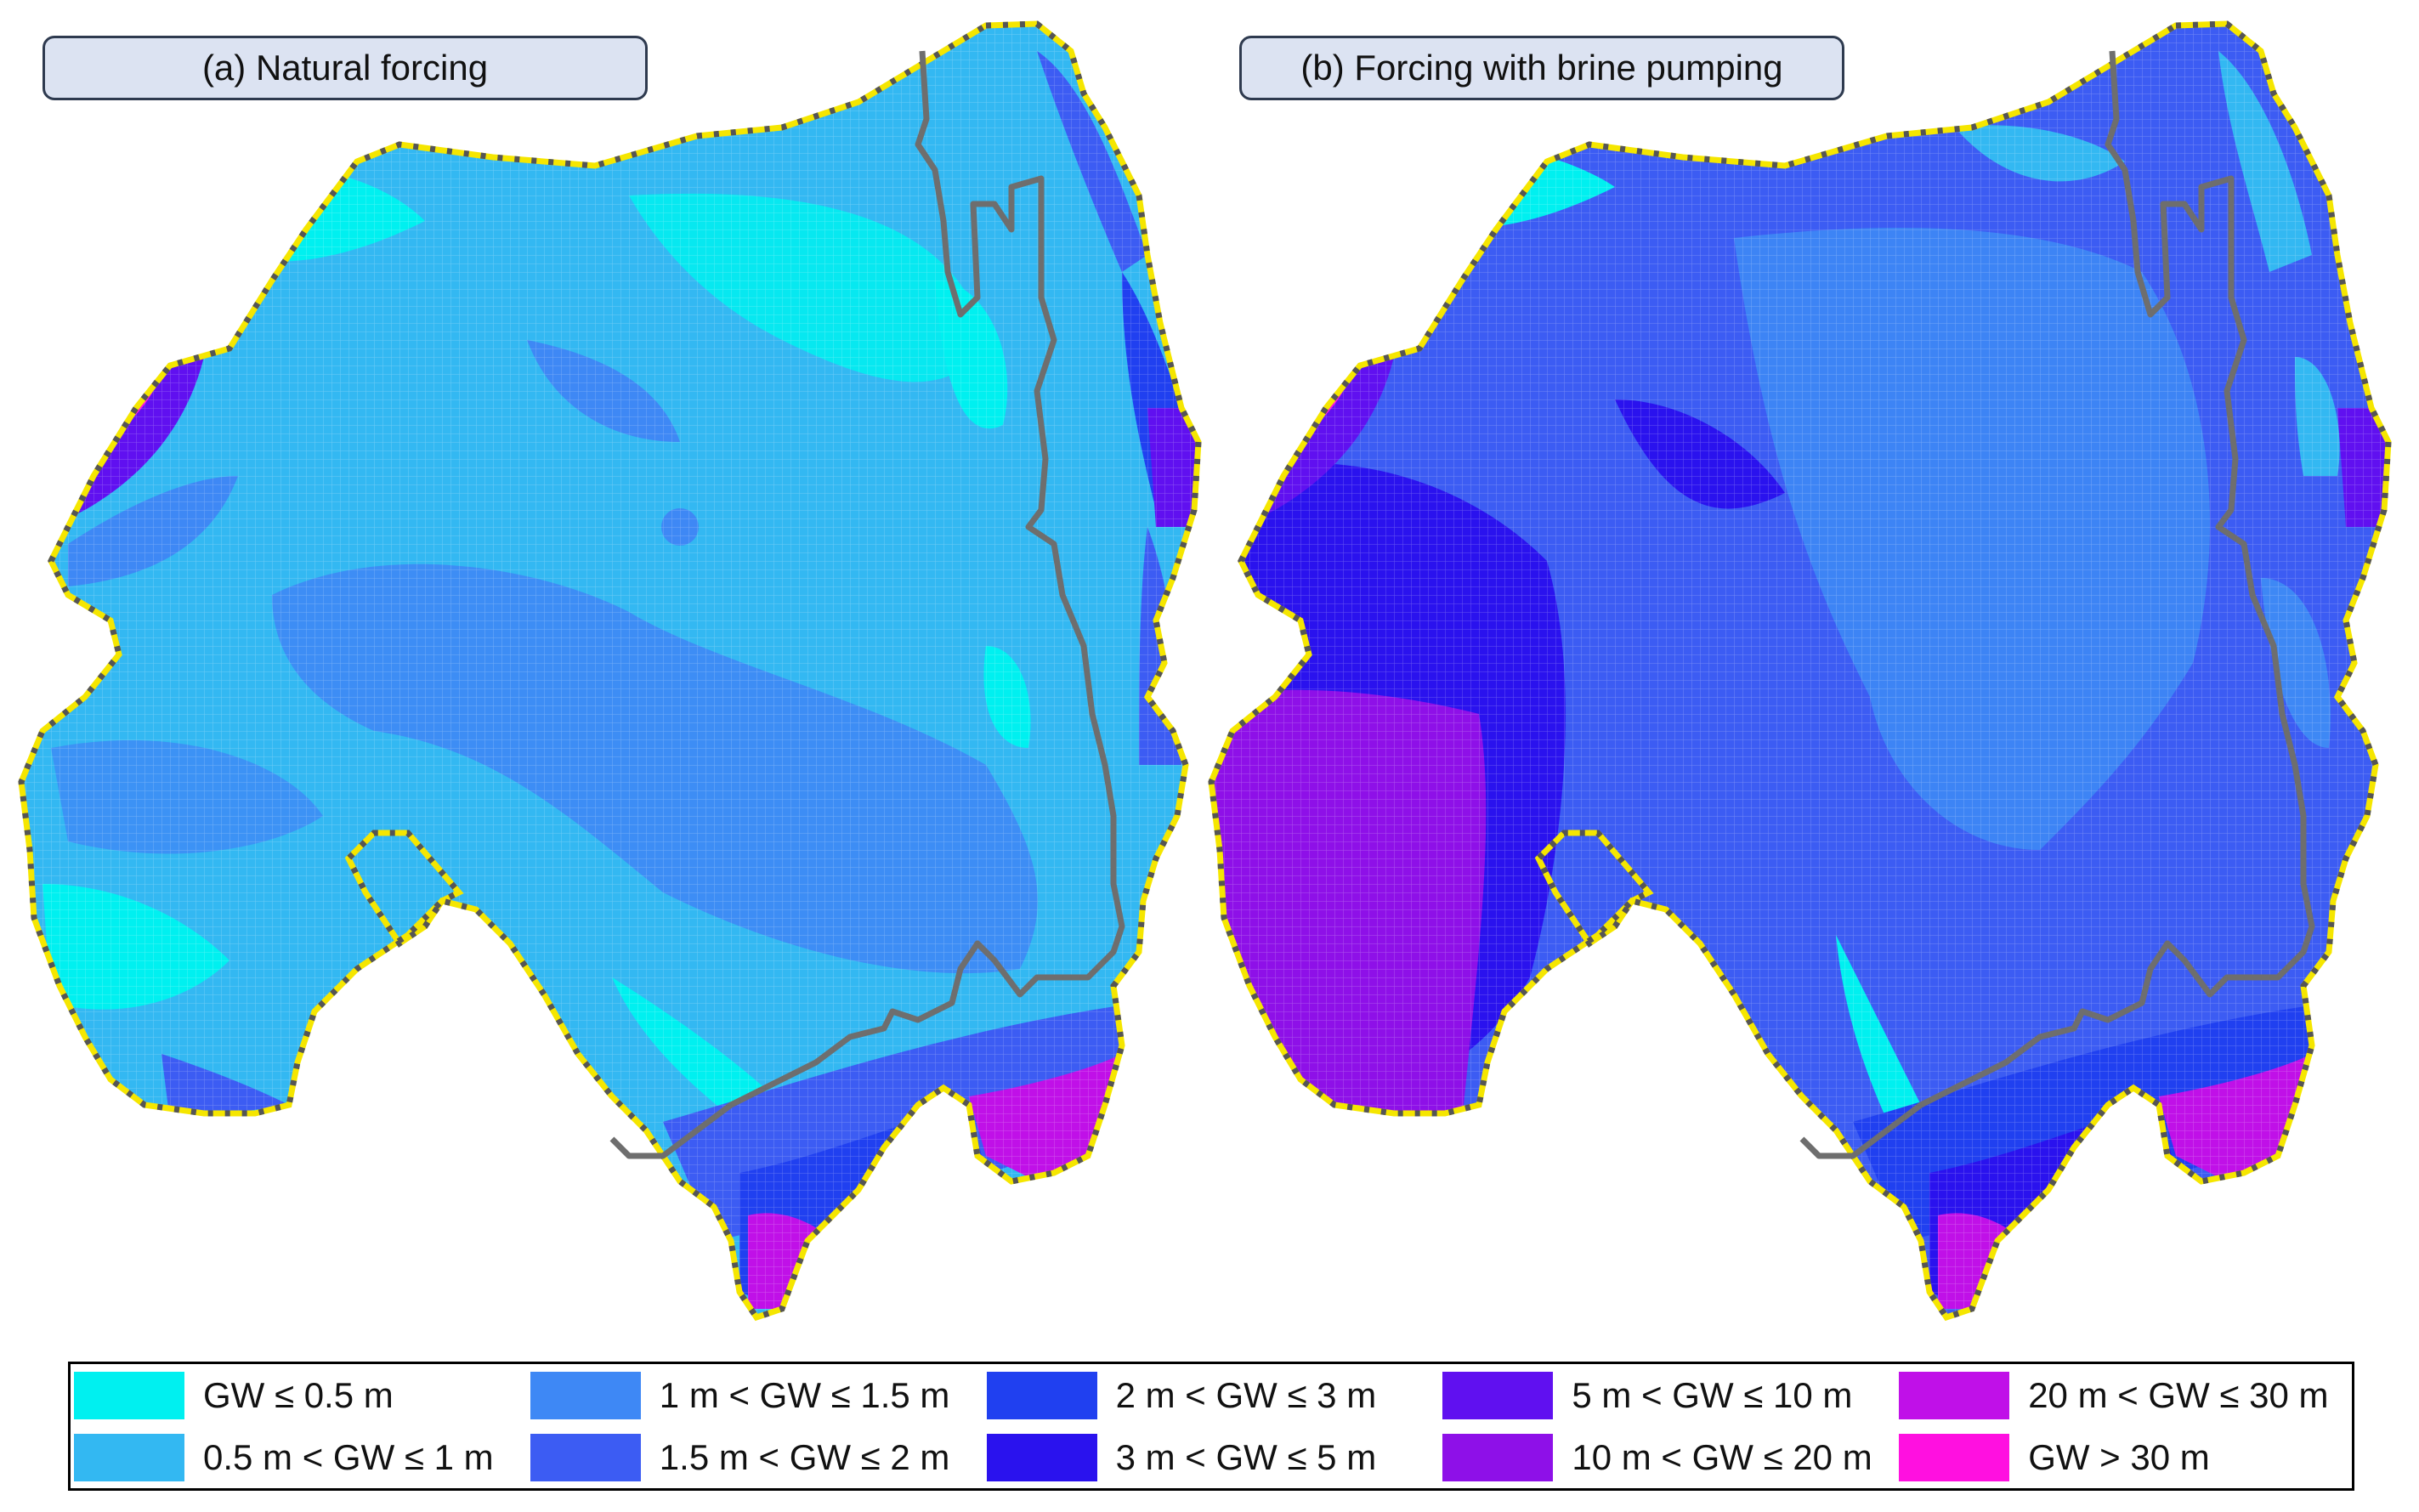 The width and height of the screenshot is (2419, 1512). I want to click on legend-item: 2 m < GW ≤ 3 m, so click(1211, 1395).